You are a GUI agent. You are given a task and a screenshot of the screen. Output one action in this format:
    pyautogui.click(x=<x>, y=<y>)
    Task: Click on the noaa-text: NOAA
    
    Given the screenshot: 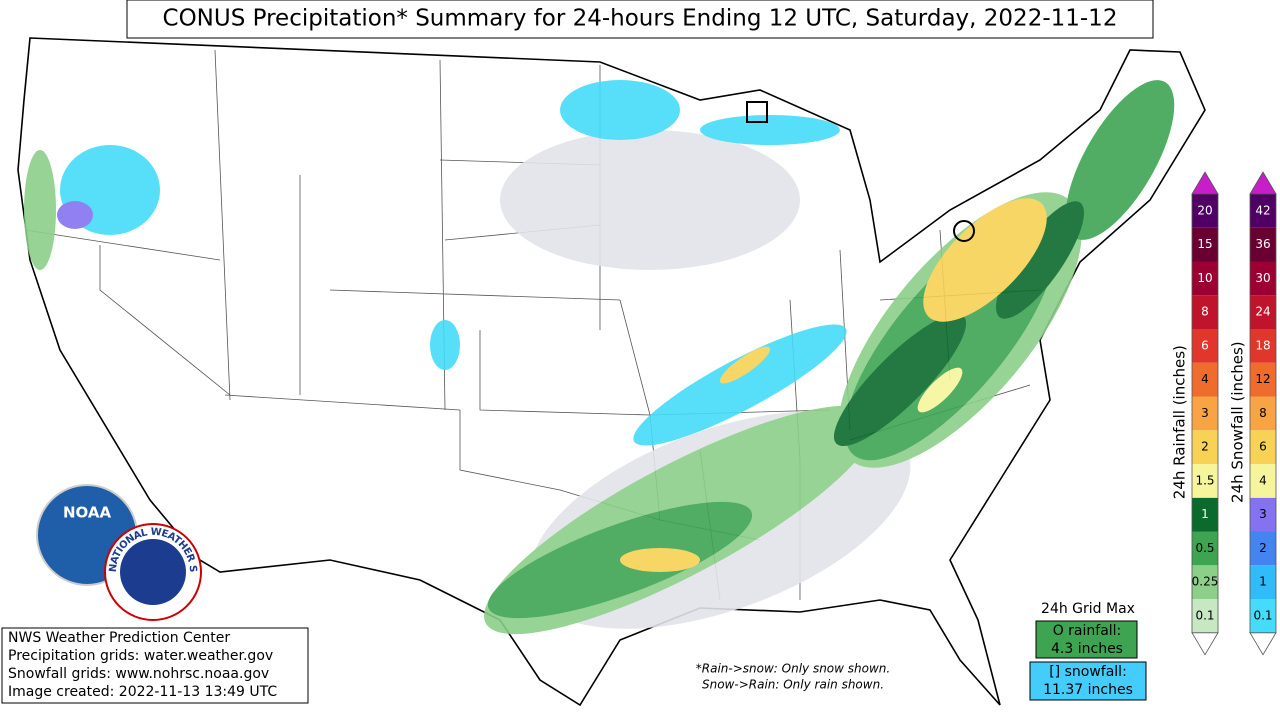 What is the action you would take?
    pyautogui.click(x=87, y=513)
    